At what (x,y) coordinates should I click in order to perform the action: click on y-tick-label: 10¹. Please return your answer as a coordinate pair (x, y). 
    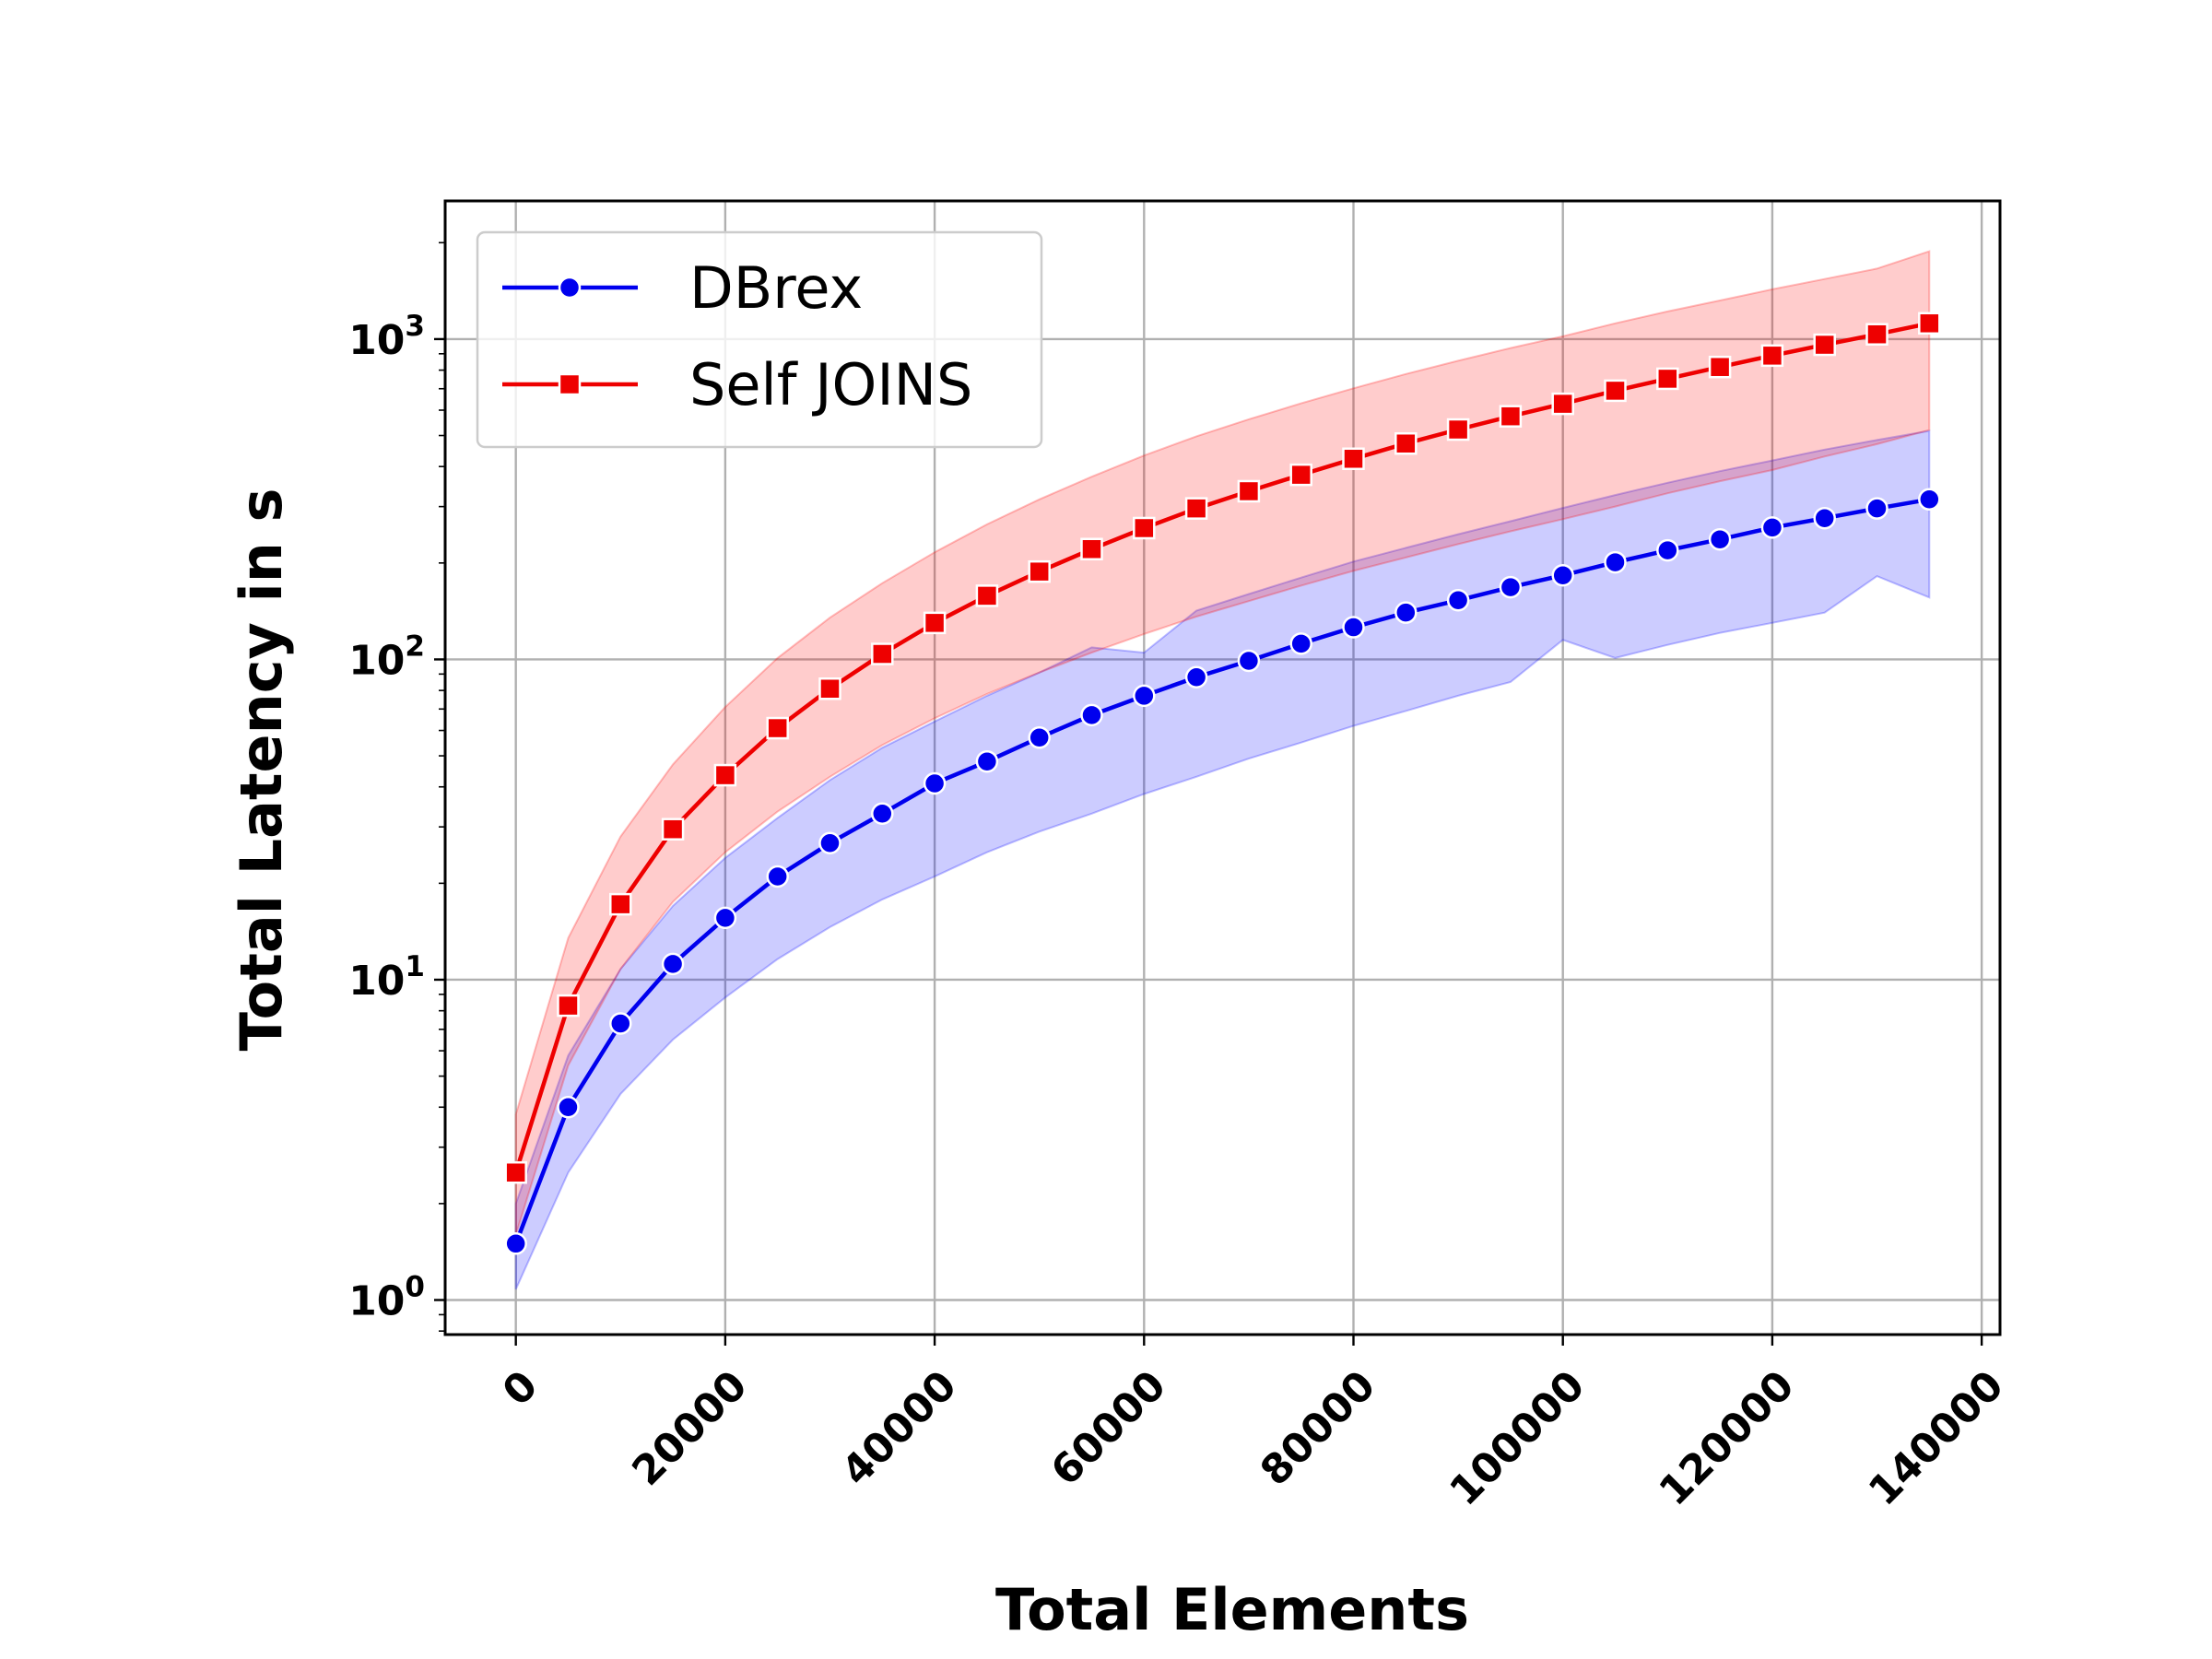
    Looking at the image, I should click on (386, 977).